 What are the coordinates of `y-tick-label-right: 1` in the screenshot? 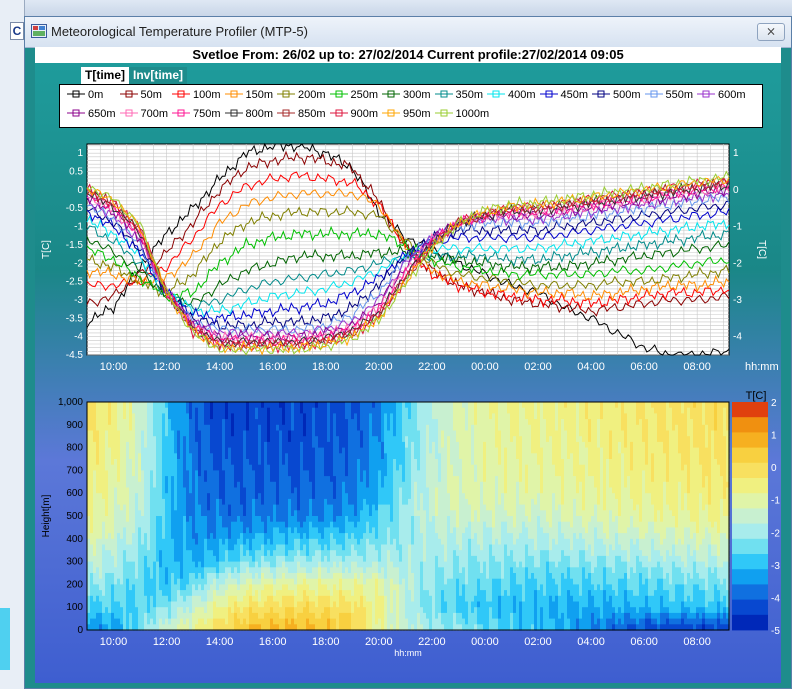 It's located at (736, 153).